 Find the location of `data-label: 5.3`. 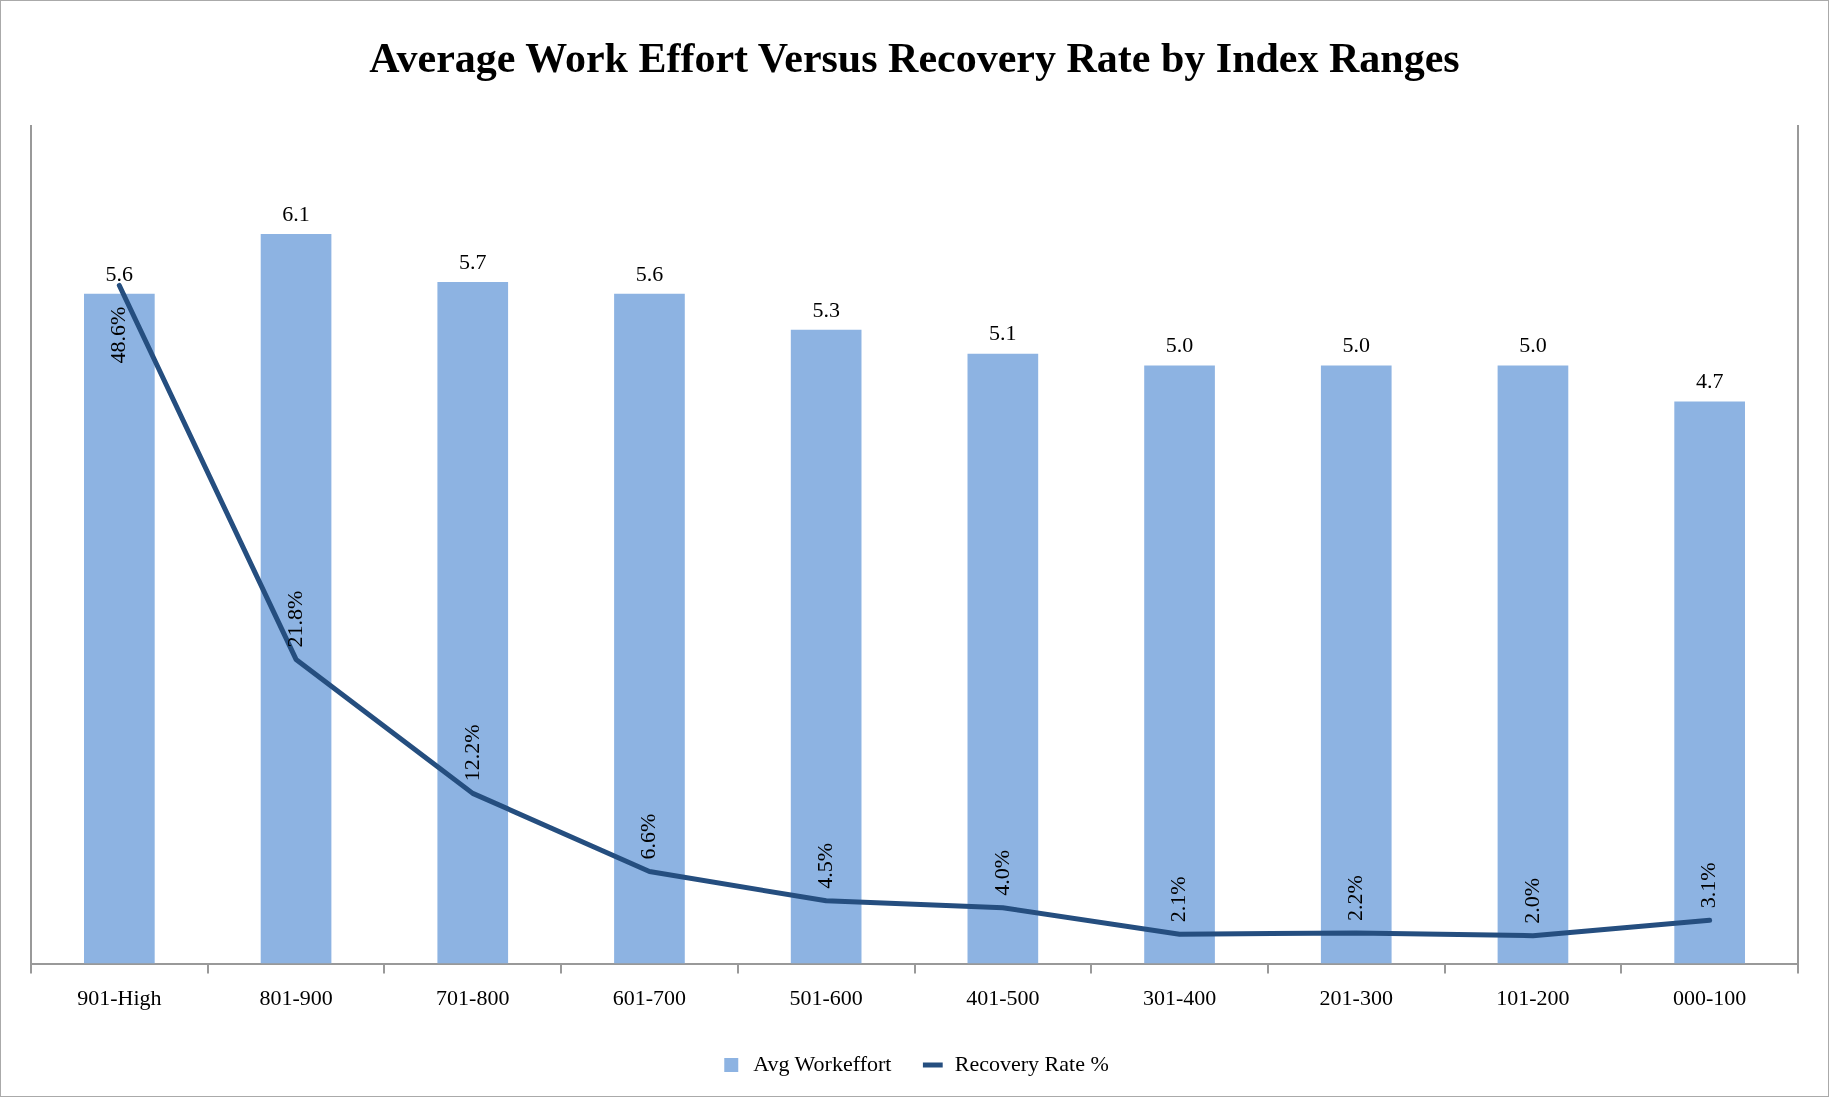

data-label: 5.3 is located at coordinates (826, 309).